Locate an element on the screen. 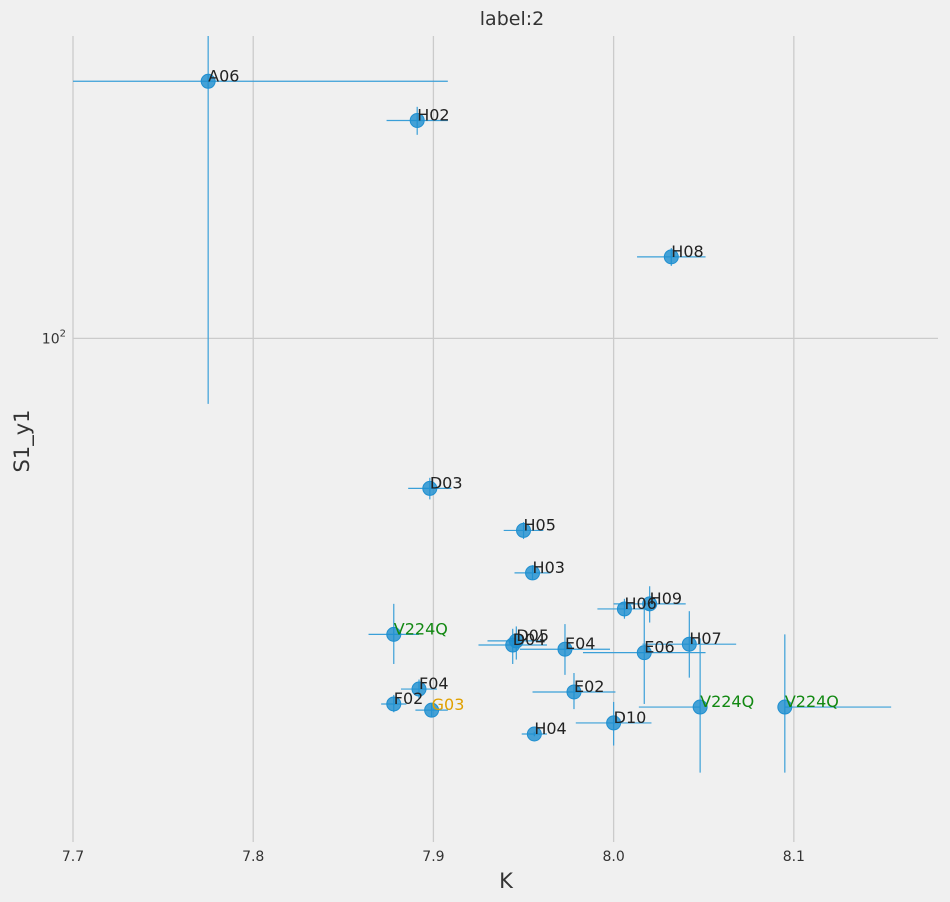 Image resolution: width=950 pixels, height=902 pixels. y-tick-labels: 102 is located at coordinates (54, 337).